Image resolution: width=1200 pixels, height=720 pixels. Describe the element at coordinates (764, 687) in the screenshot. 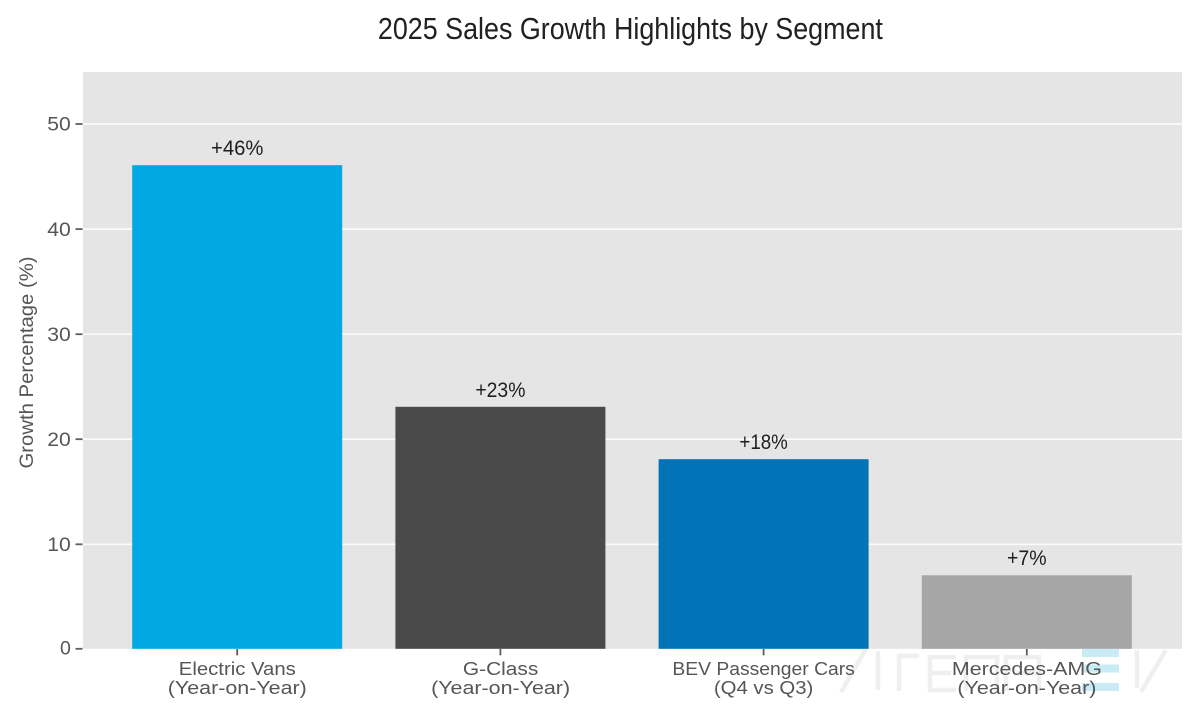

I see `svg-text: (Q4 vs Q3)` at that location.